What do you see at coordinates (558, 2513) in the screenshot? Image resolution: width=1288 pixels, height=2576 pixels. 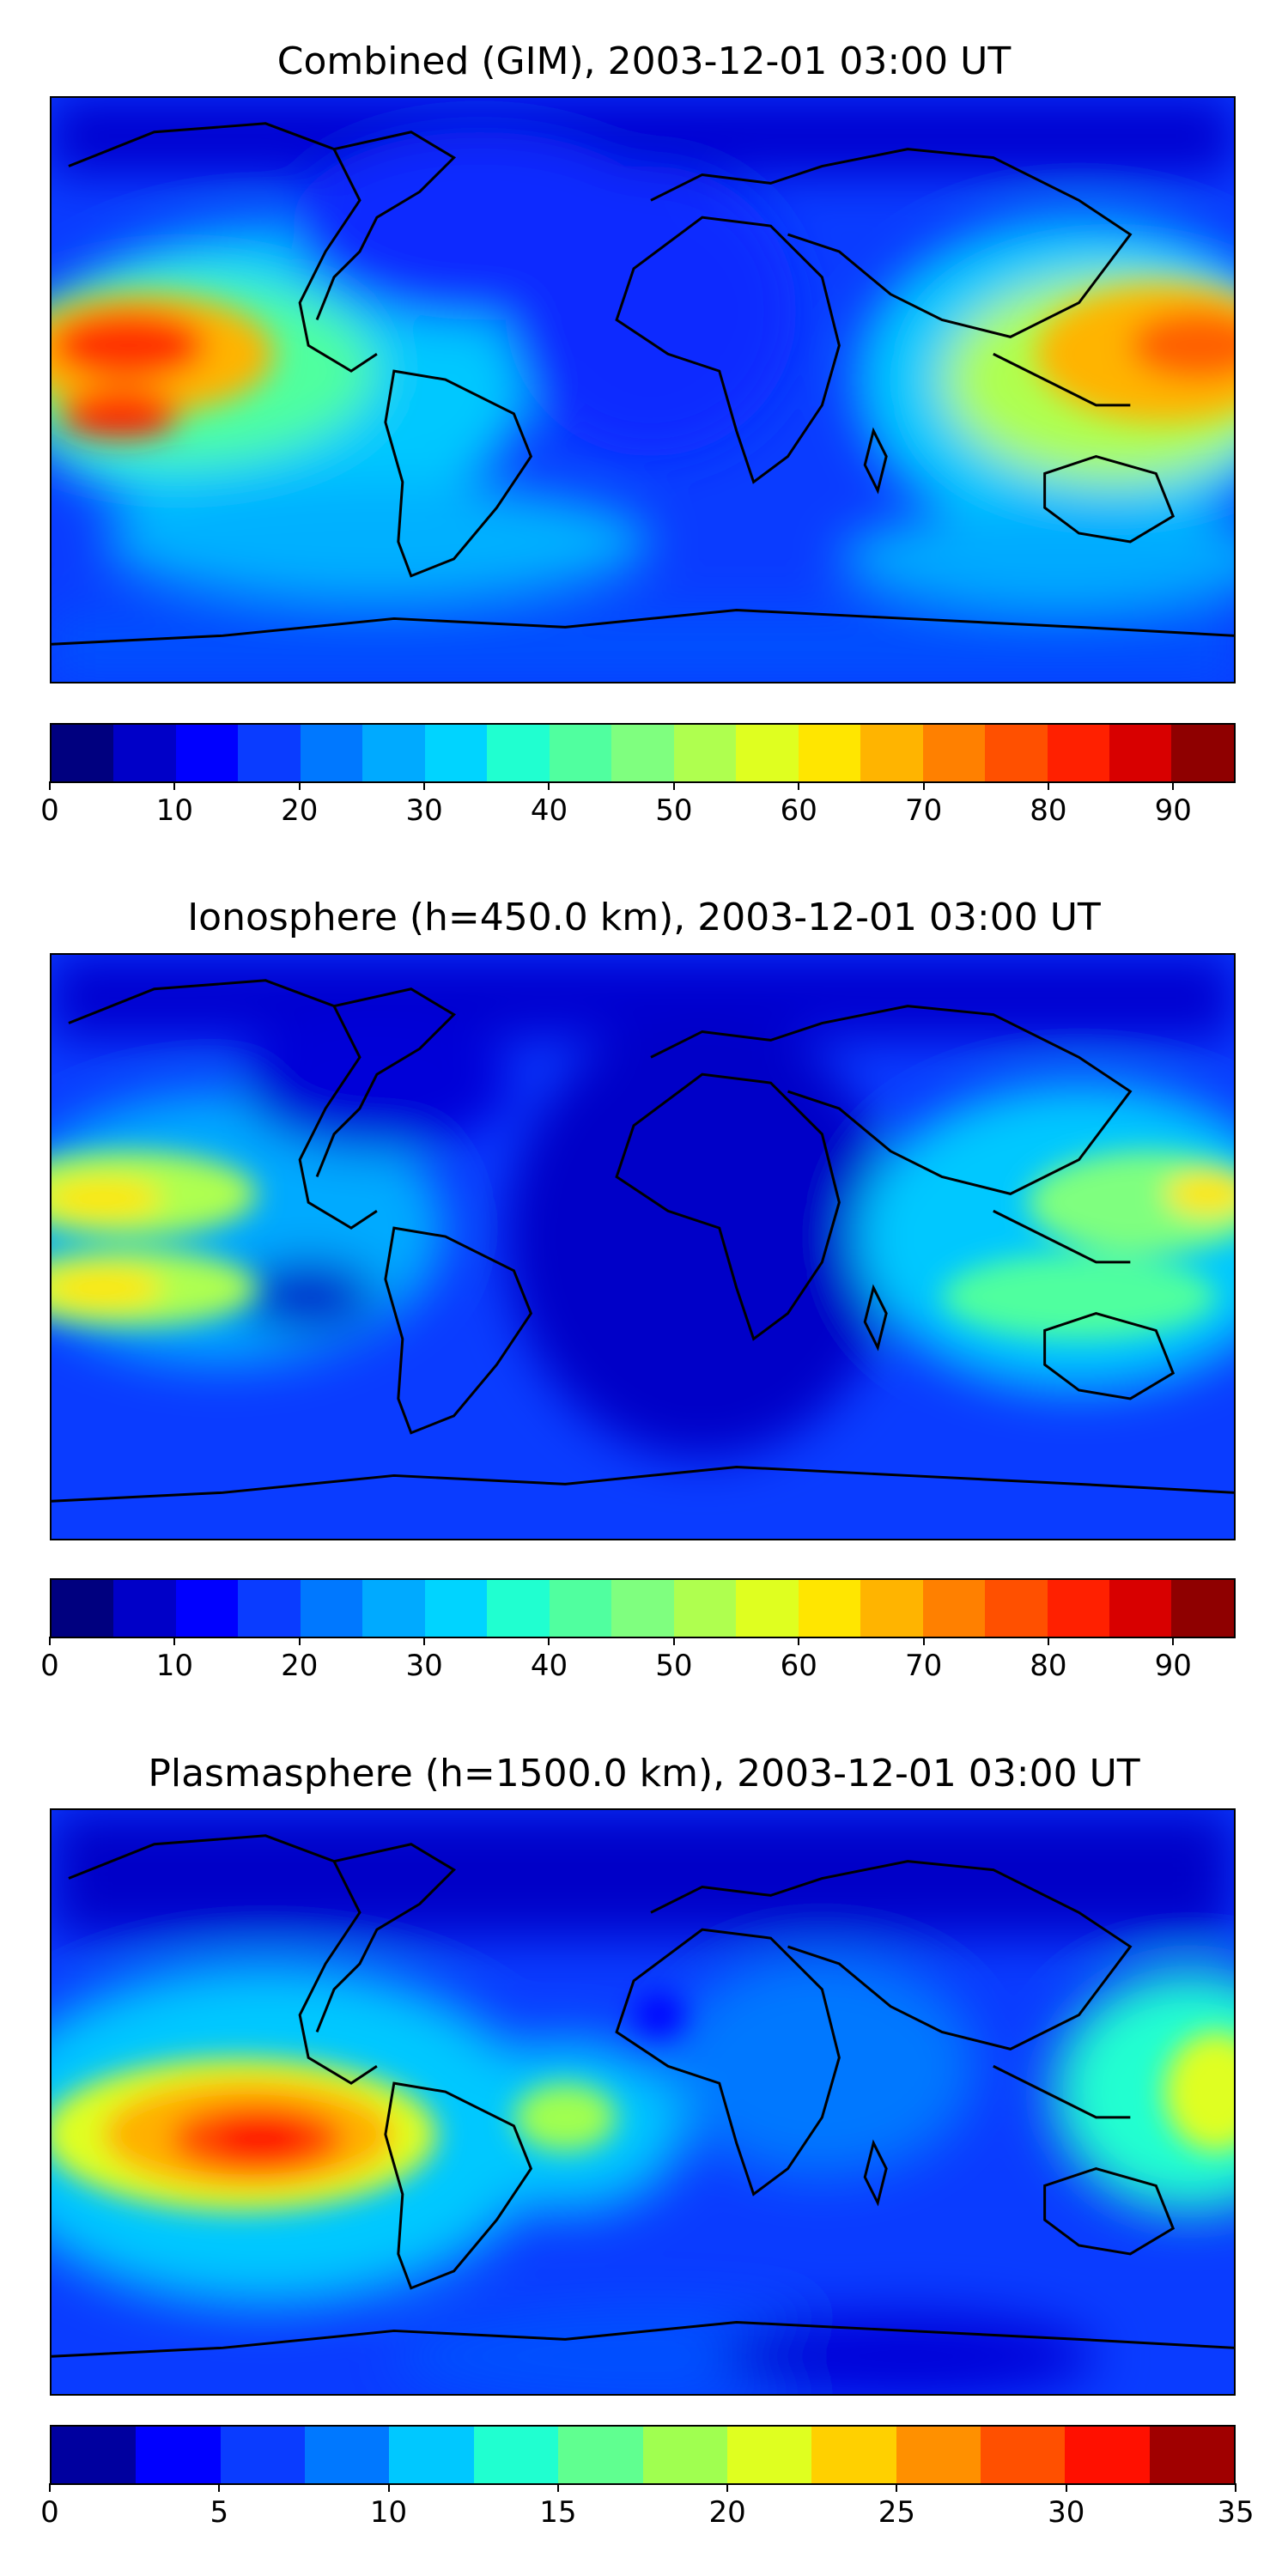 I see `colorbar-tick-label: 15` at bounding box center [558, 2513].